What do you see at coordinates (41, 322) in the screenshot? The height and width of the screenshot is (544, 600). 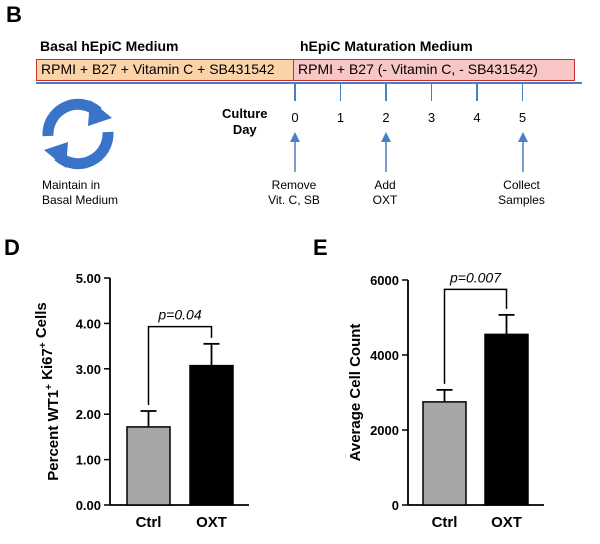 I see `y-axis-label-part: Cells` at bounding box center [41, 322].